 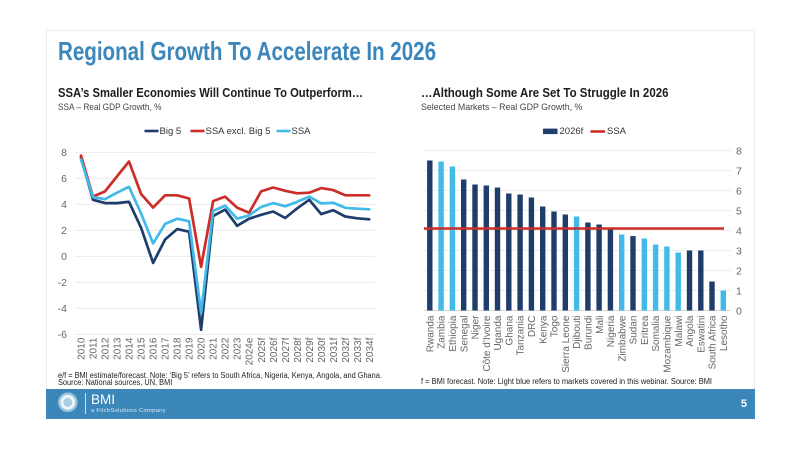 What do you see at coordinates (690, 331) in the screenshot?
I see `svg-text: Angola` at bounding box center [690, 331].